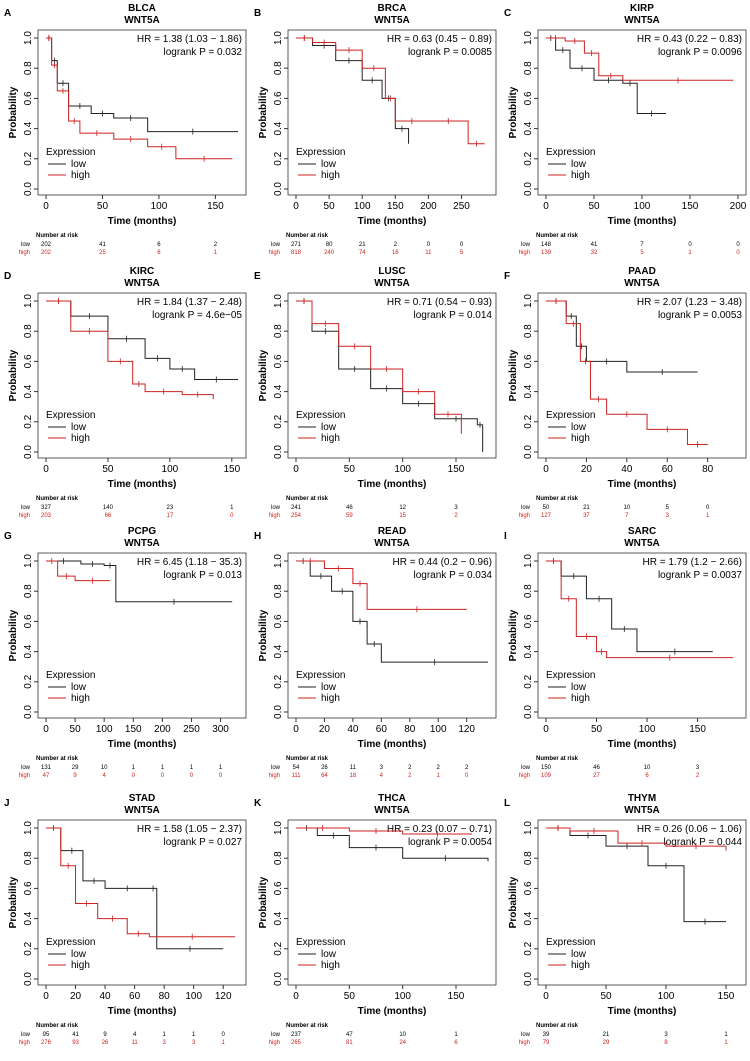 This screenshot has width=750, height=1061. I want to click on risk-value-high: 29, so click(606, 1043).